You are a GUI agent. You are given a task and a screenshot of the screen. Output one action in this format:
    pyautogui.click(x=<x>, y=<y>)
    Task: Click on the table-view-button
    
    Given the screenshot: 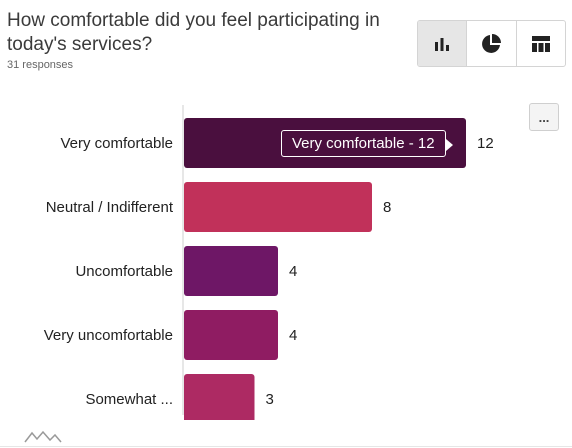 What is the action you would take?
    pyautogui.click(x=540, y=43)
    